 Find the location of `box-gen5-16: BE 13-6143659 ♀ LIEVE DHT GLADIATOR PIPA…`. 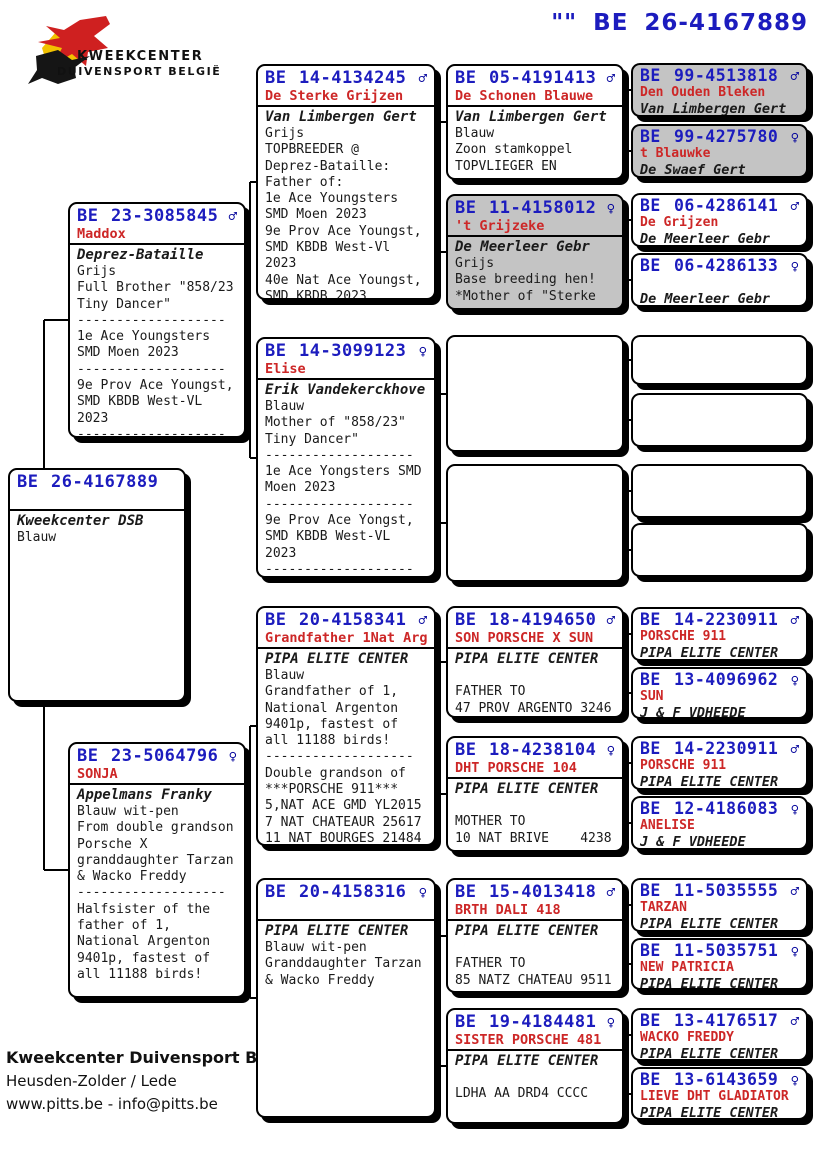

box-gen5-16: BE 13-6143659 ♀ LIEVE DHT GLADIATOR PIPA… is located at coordinates (719, 1093).